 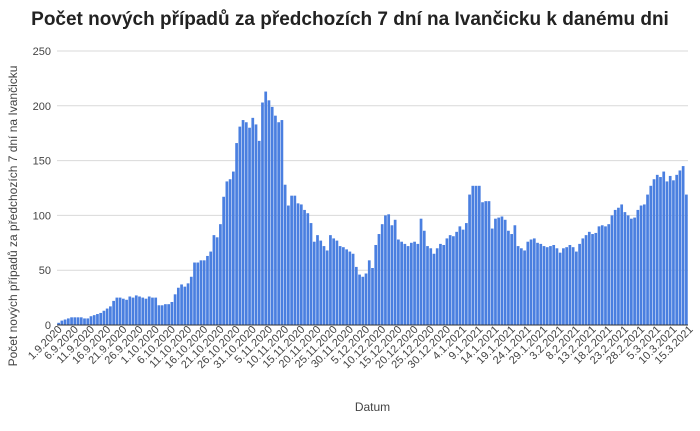 I want to click on y-tick-label: 150, so click(x=42, y=162).